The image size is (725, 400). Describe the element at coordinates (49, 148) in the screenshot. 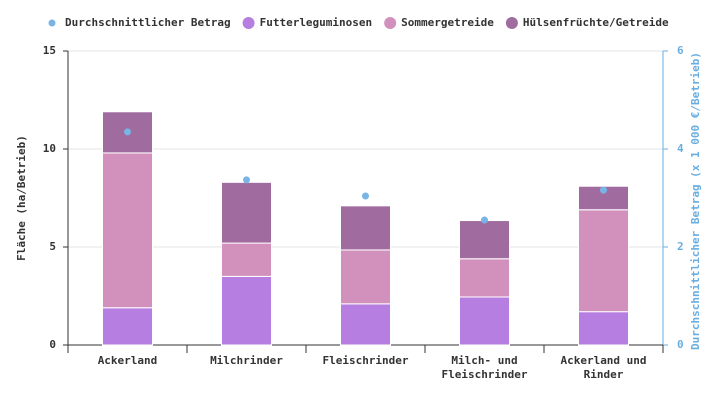

I see `y-tick-label: 10` at that location.